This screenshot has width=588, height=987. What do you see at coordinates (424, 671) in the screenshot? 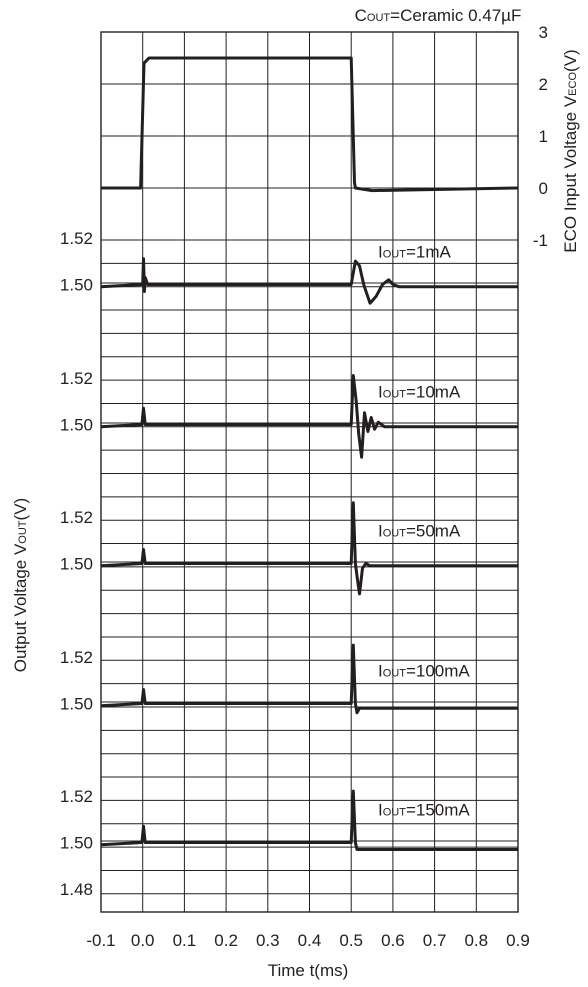
I see `series-annotation: IOUT=100mA` at bounding box center [424, 671].